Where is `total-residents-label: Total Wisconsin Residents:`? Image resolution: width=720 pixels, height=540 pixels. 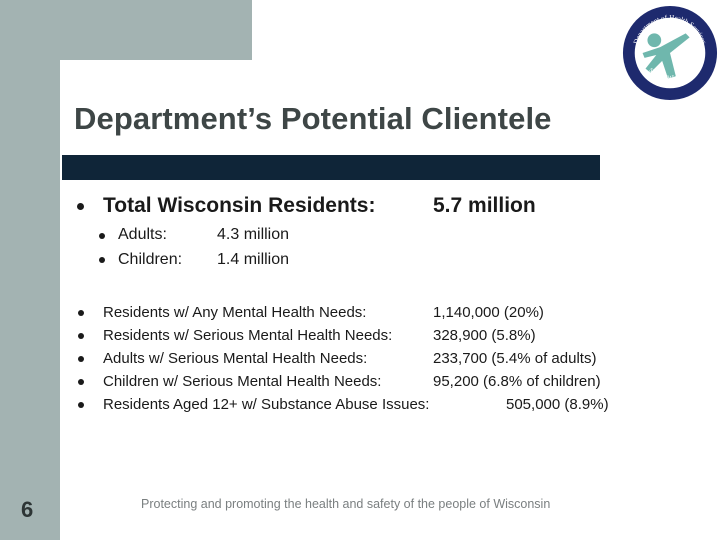
total-residents-label: Total Wisconsin Residents: is located at coordinates (239, 205).